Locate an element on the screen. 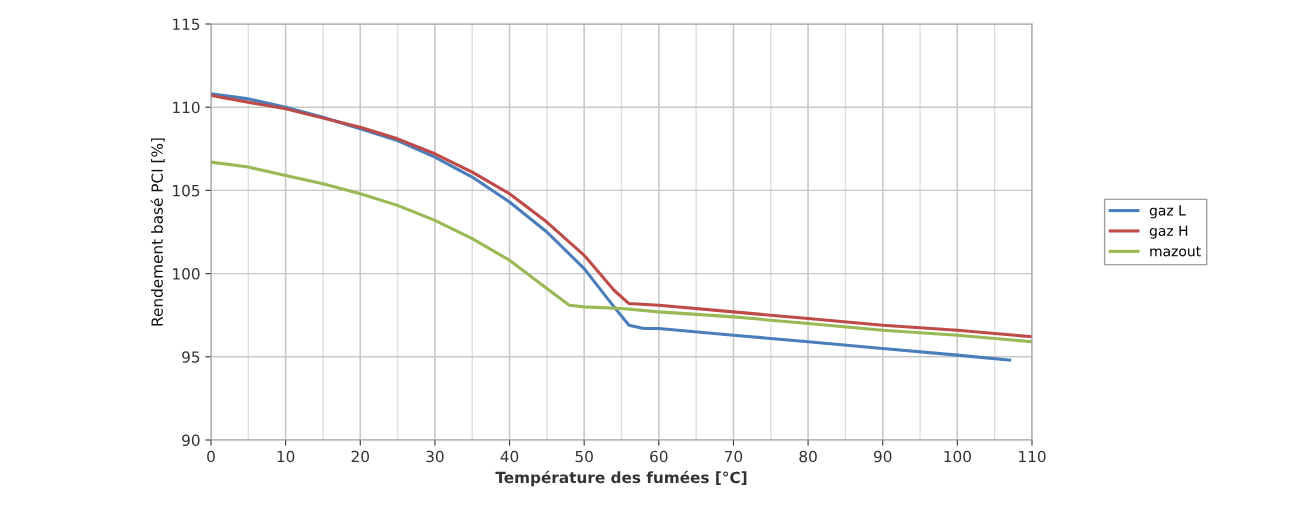  x-tick-label: 40 is located at coordinates (509, 456).